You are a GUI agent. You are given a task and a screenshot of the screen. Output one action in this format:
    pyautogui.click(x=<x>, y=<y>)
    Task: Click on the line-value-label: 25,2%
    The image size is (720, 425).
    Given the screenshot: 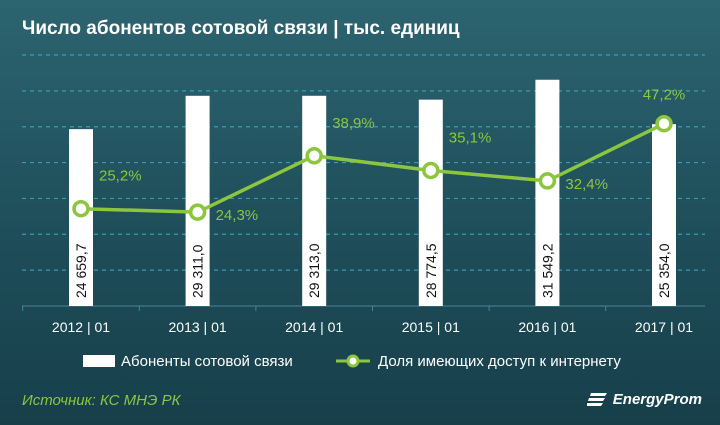 What is the action you would take?
    pyautogui.click(x=120, y=176)
    